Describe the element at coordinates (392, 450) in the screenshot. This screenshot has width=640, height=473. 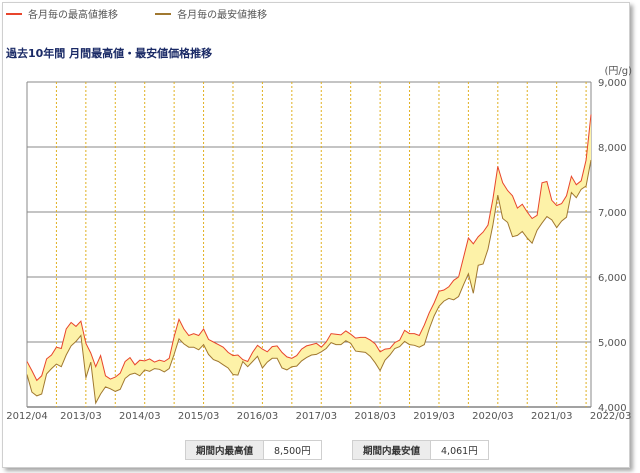
I see `stat-low-label: 期間内最安値` at that location.